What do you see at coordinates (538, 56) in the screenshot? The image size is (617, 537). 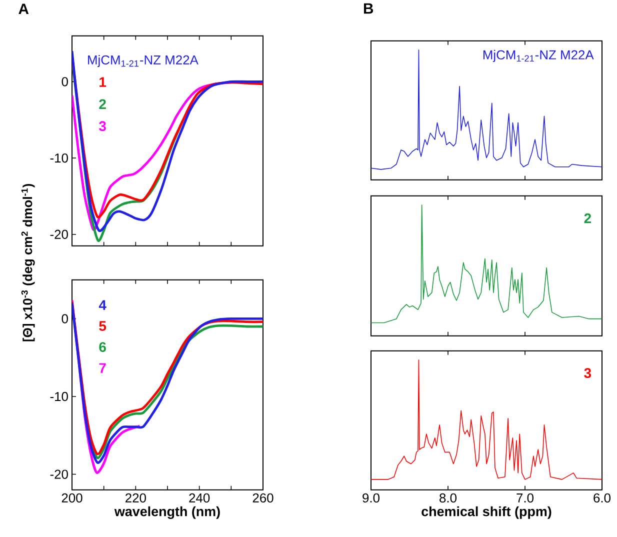 I see `text: MjCM$_{1-21}$-NZ M22A` at bounding box center [538, 56].